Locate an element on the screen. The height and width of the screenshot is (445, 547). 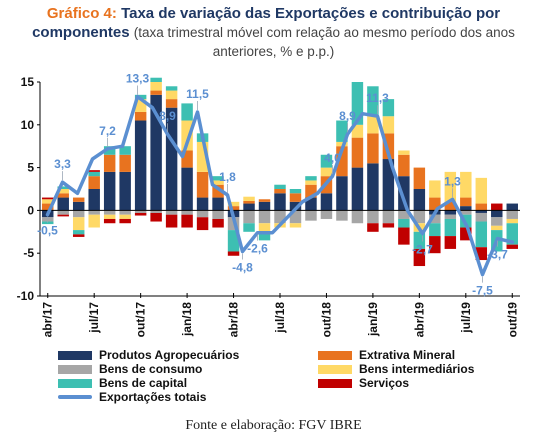
legend-item-agro: Produtos Agropecuários is located at coordinates (148, 355).